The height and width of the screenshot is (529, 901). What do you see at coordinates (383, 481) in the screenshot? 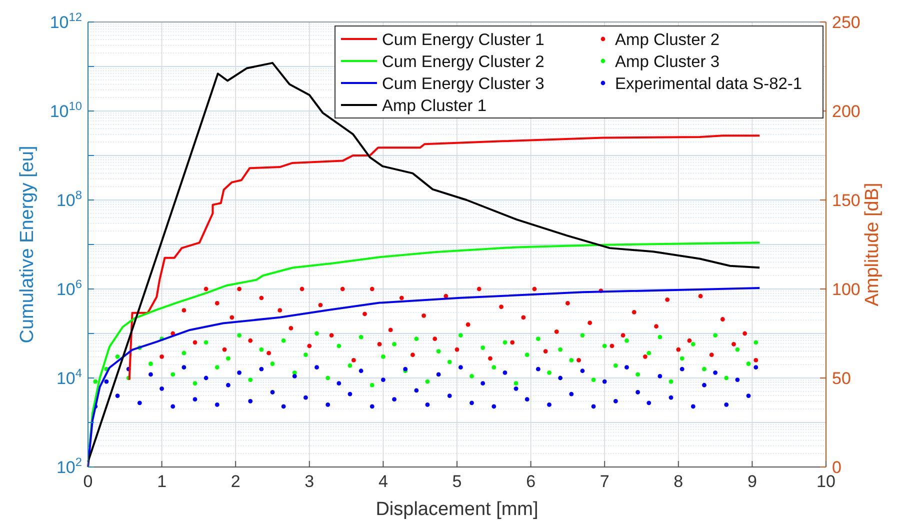
I see `x-tick-label: 4` at bounding box center [383, 481].